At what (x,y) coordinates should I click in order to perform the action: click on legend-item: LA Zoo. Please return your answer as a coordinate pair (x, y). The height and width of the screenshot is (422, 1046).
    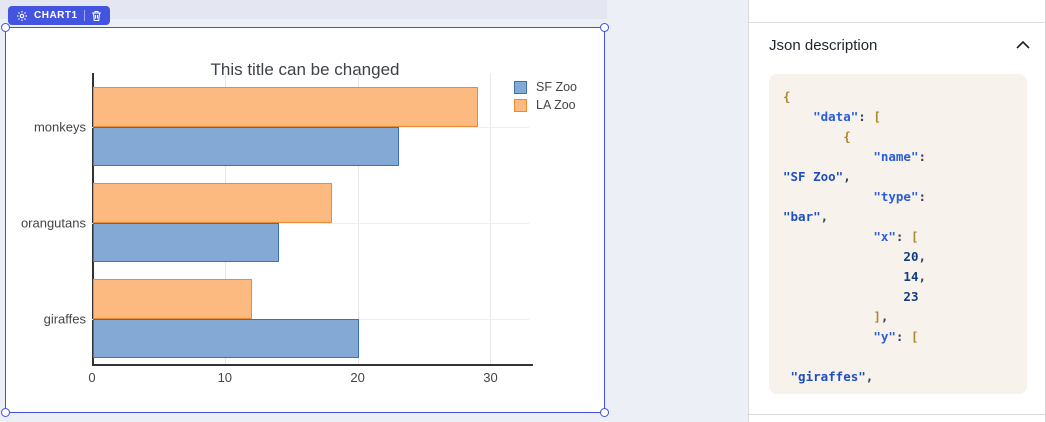
    Looking at the image, I should click on (545, 105).